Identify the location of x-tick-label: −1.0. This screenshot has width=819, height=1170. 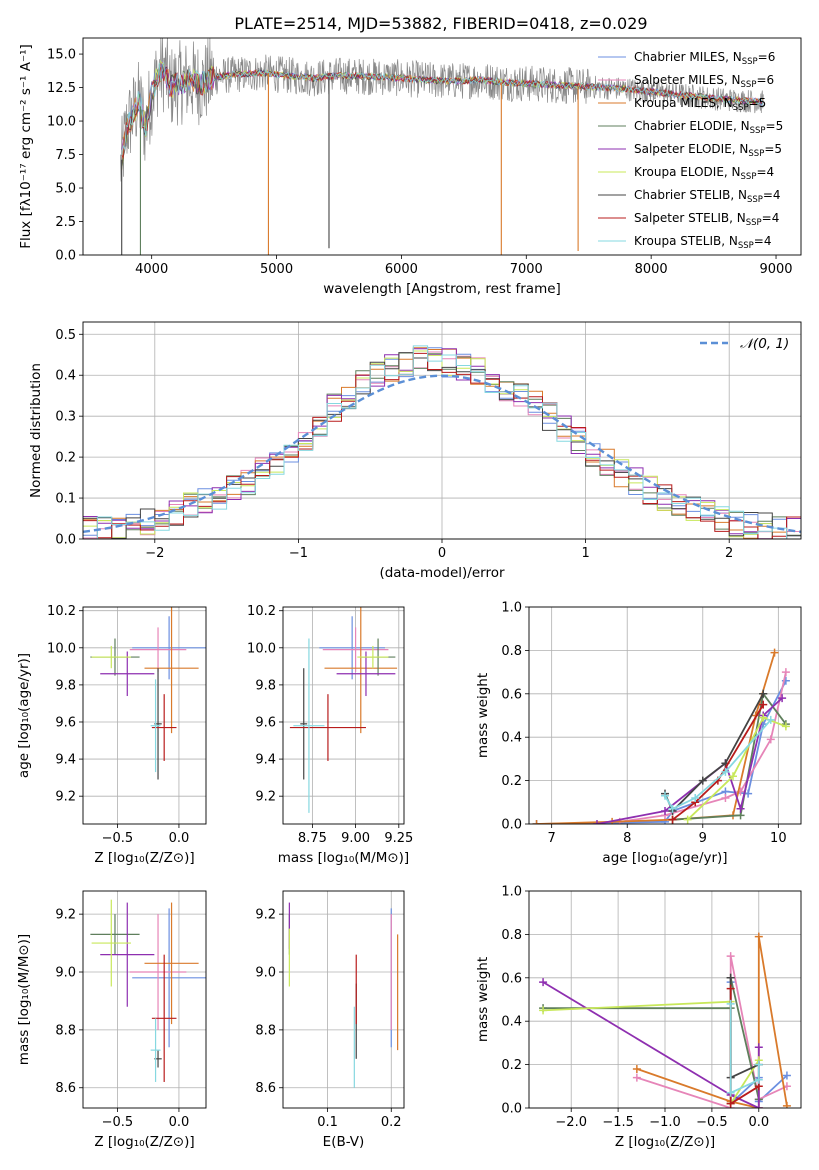
(665, 1122).